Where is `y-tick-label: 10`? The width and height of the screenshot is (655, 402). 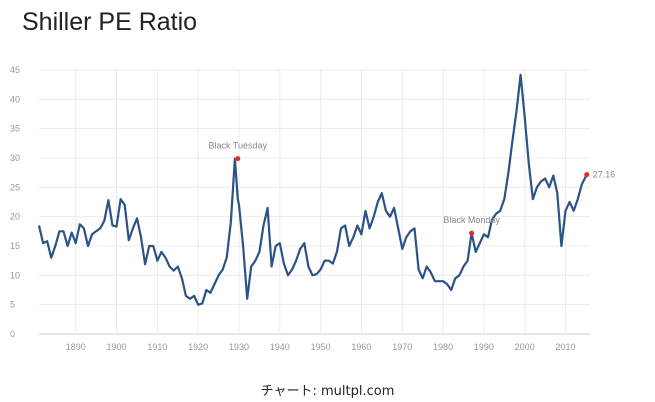
y-tick-label: 10 is located at coordinates (15, 275).